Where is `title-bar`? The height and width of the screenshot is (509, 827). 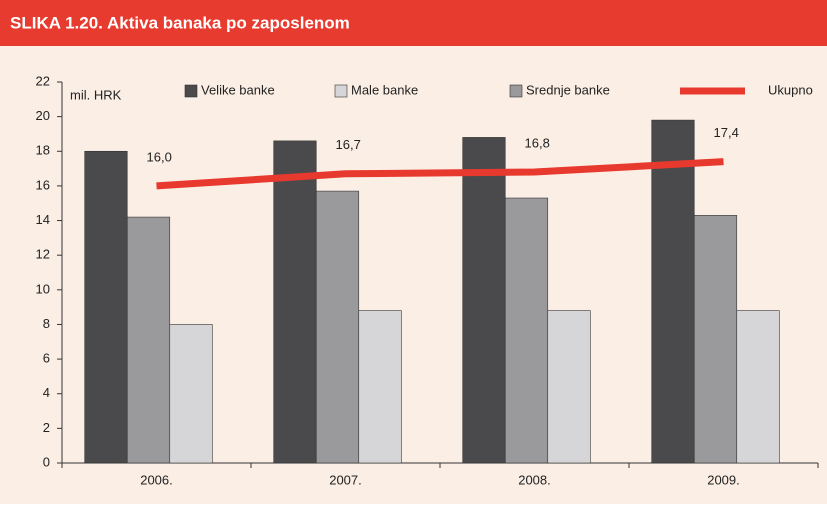 title-bar is located at coordinates (413, 23).